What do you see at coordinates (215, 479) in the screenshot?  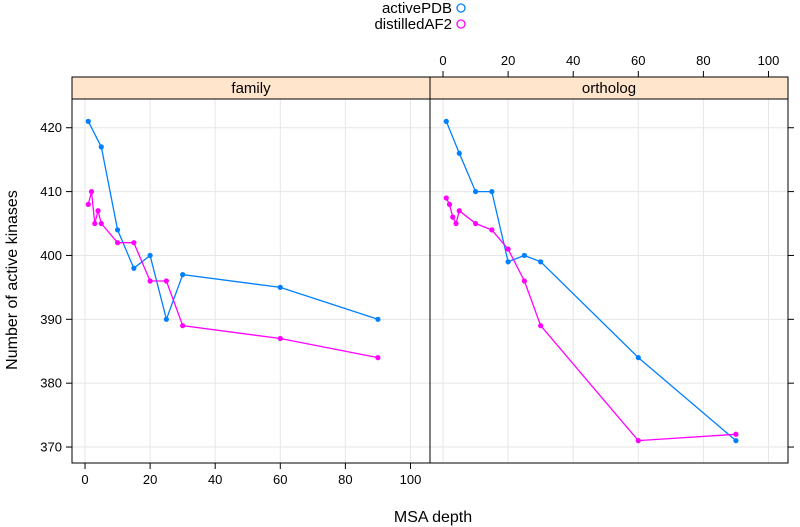 I see `x-tick-label: 40` at bounding box center [215, 479].